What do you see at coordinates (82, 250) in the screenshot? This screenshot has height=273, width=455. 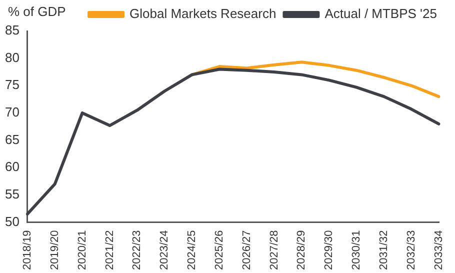 I see `x-tick-label: 2020/21` at bounding box center [82, 250].